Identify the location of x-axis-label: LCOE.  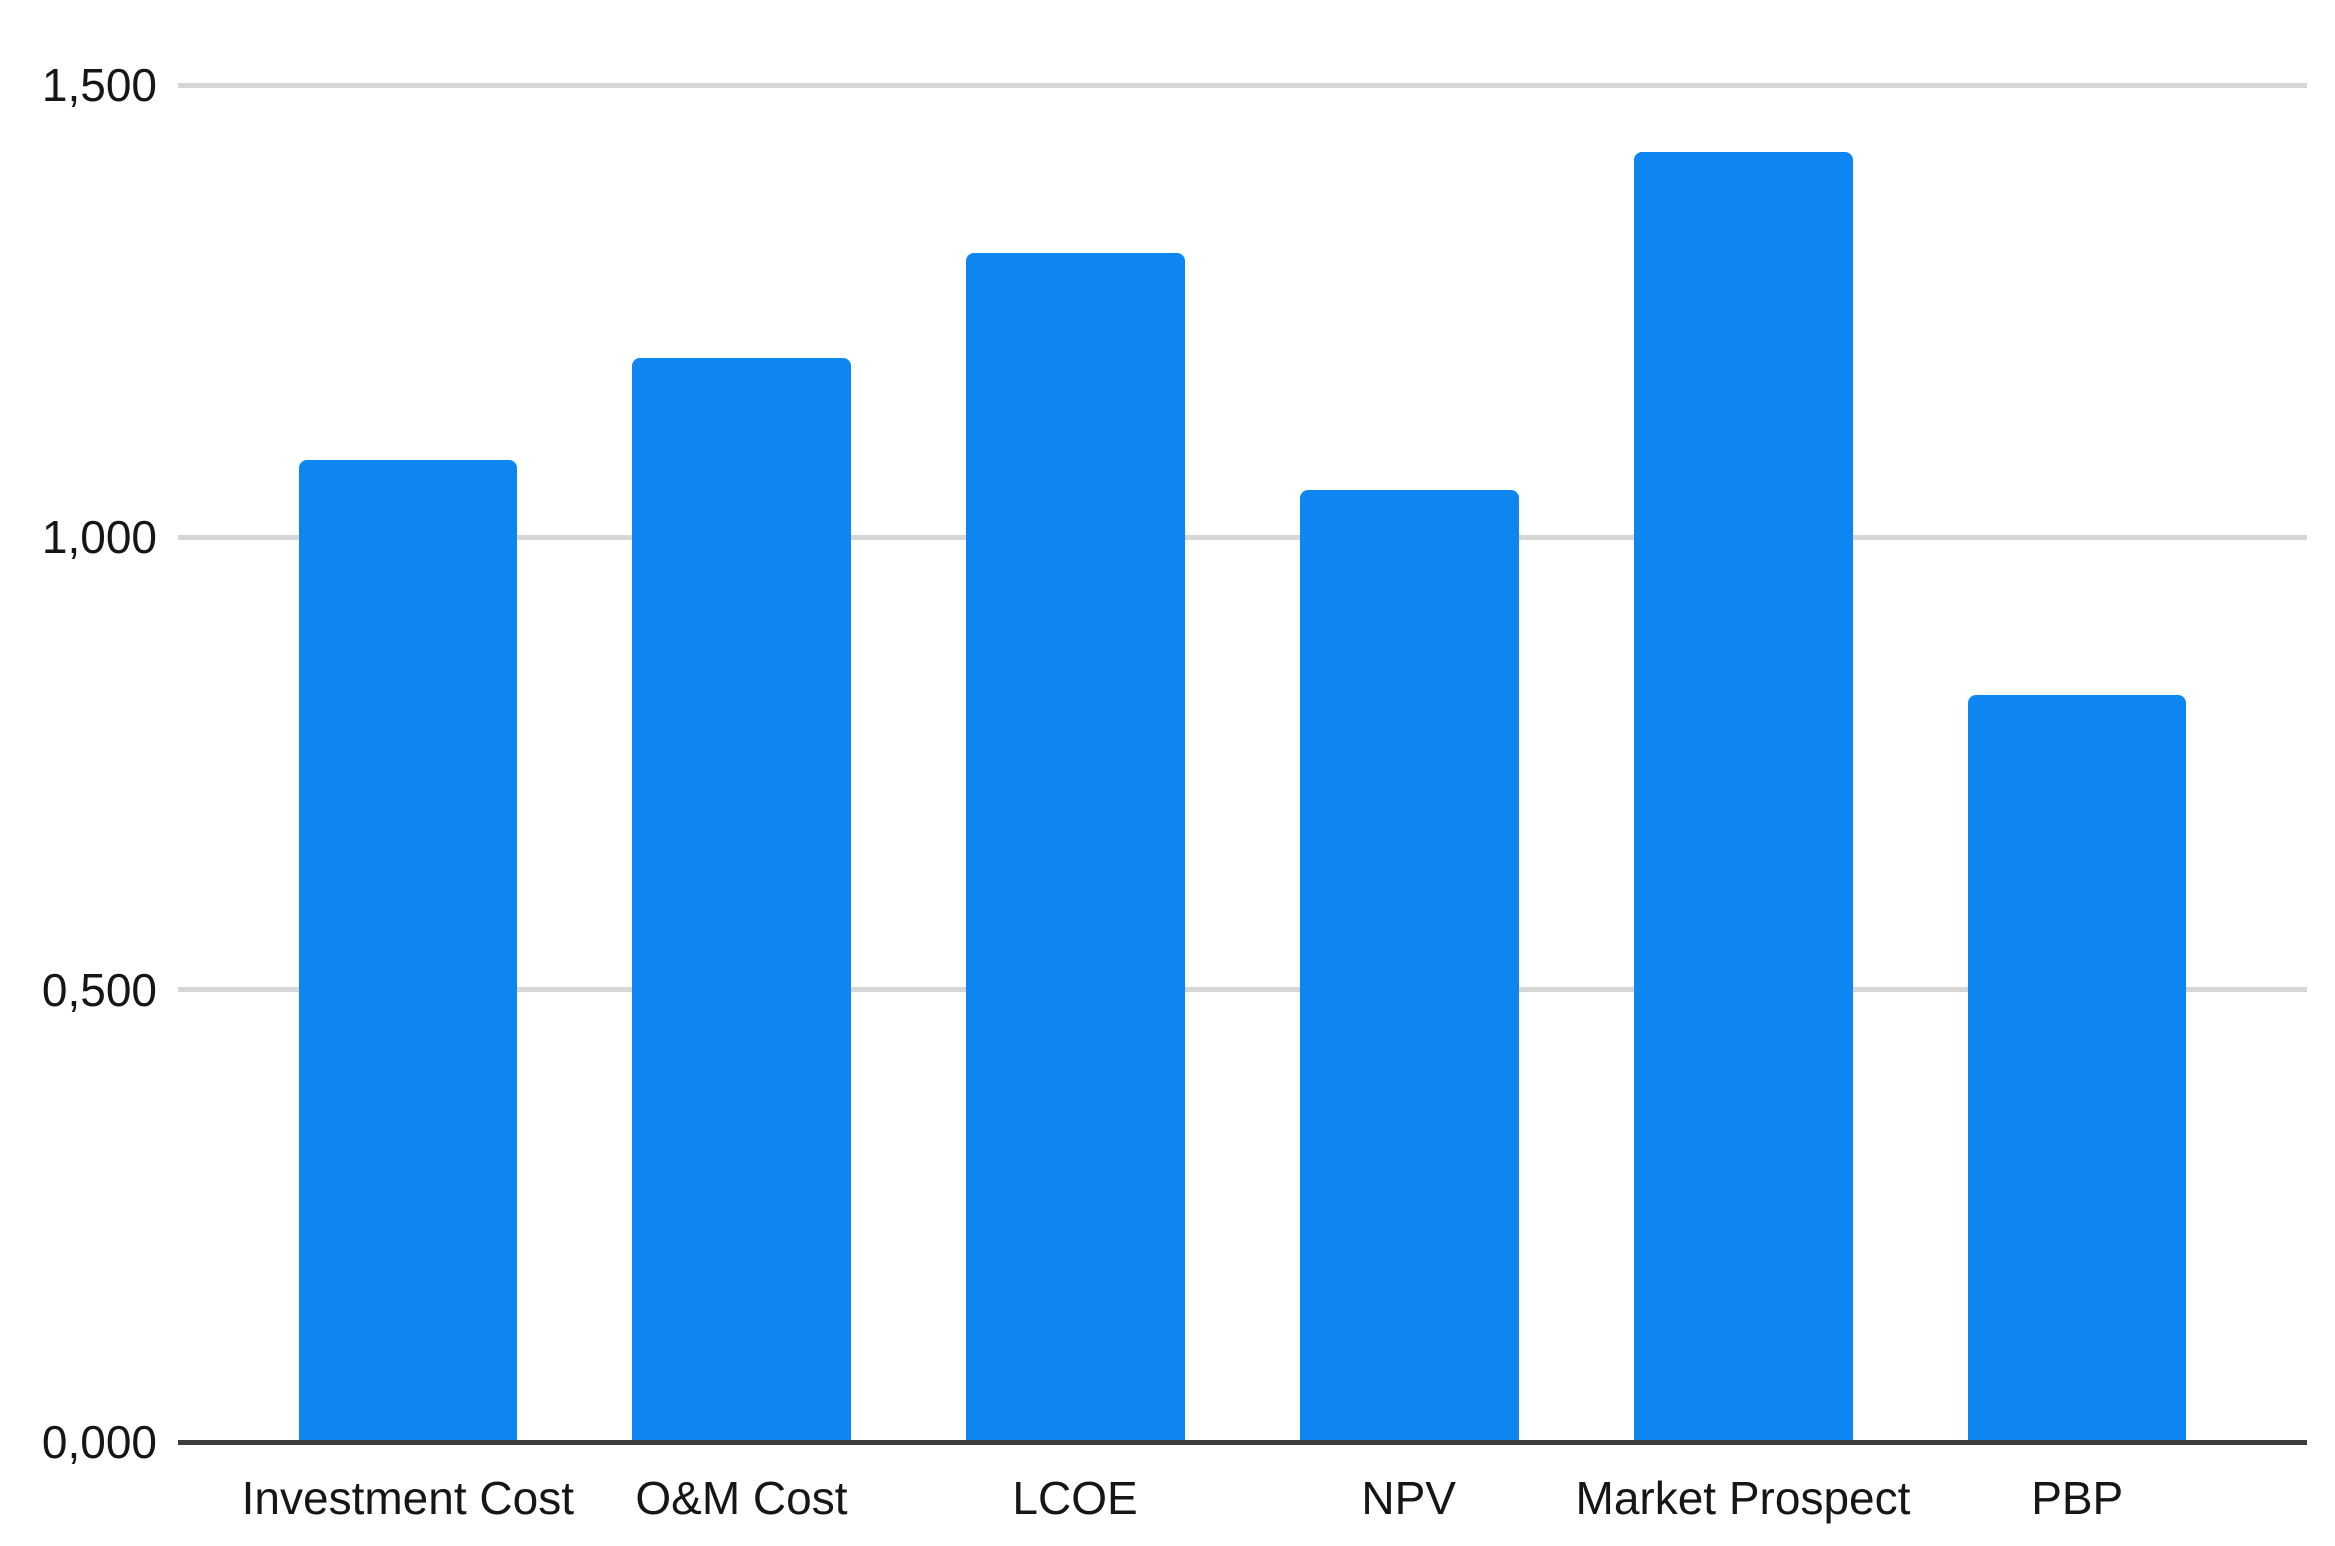
(1075, 1498).